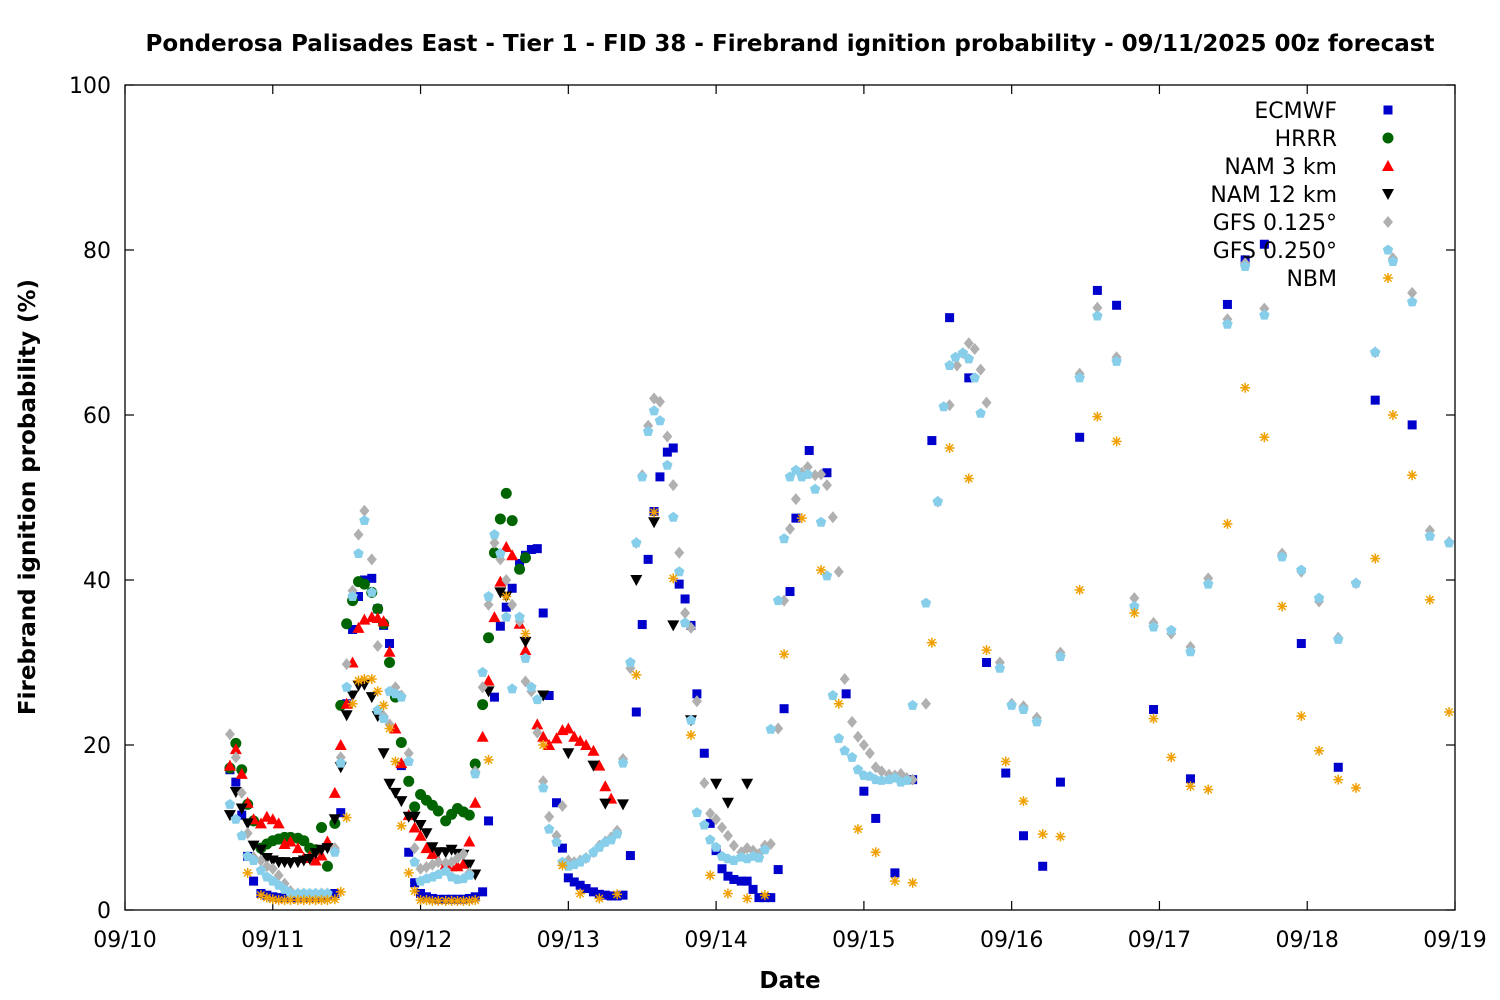 The width and height of the screenshot is (1500, 1000). Describe the element at coordinates (28, 497) in the screenshot. I see `y-axis-label: Firebrand ignition probability (%)` at that location.